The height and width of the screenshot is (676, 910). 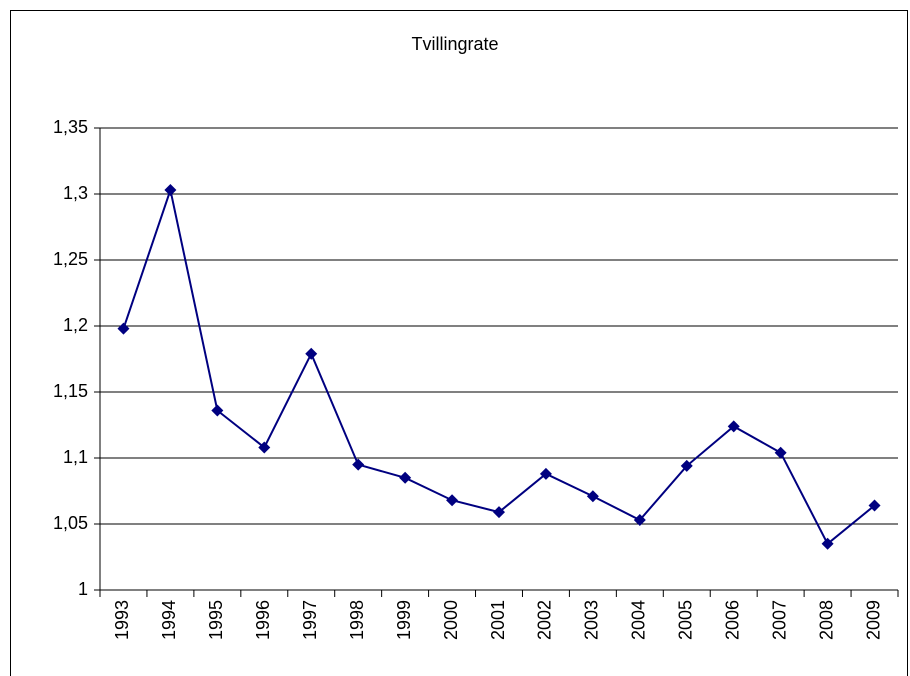 I want to click on x-tick-label: 2004, so click(x=639, y=620).